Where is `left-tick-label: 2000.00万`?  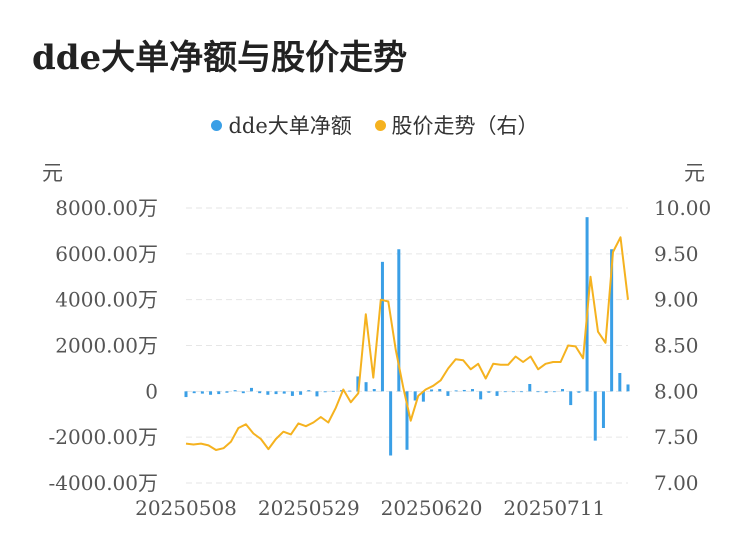 left-tick-label: 2000.00万 is located at coordinates (106, 346).